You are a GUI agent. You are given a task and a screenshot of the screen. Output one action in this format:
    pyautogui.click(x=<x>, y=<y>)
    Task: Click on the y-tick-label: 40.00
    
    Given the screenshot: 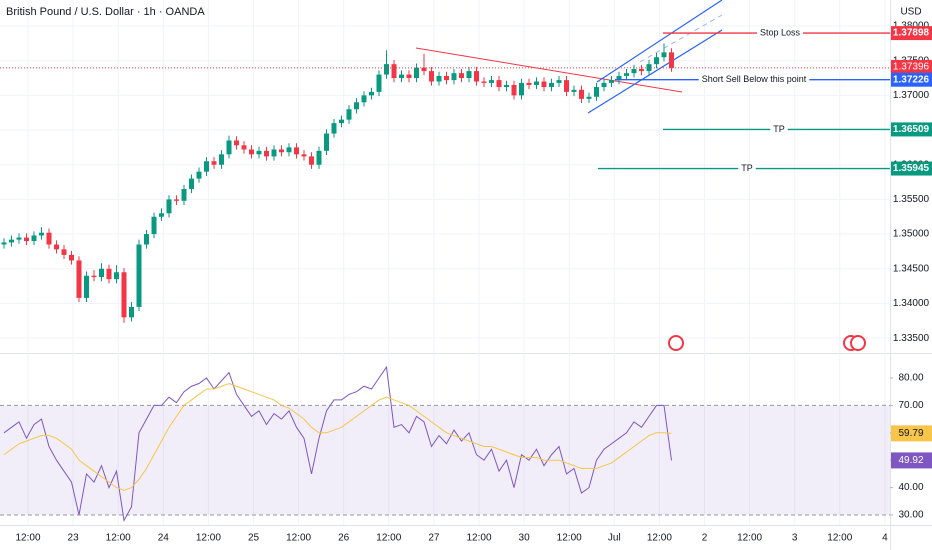 What is the action you would take?
    pyautogui.click(x=910, y=487)
    